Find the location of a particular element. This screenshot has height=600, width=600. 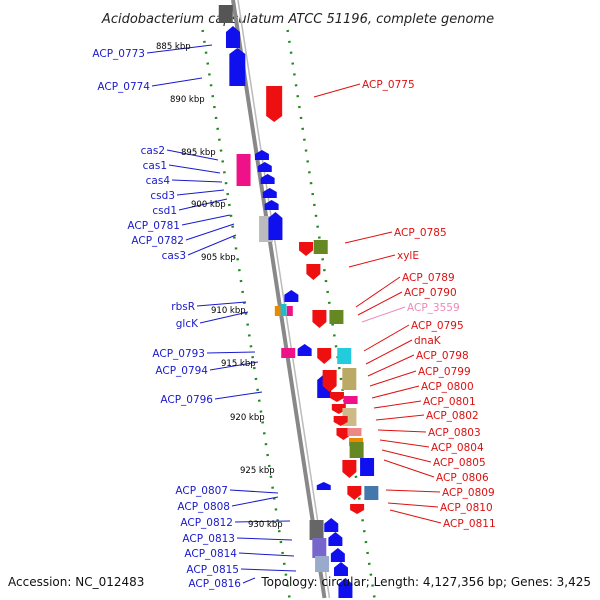

gene-label-left: ACP_0812 is located at coordinates (206, 523).